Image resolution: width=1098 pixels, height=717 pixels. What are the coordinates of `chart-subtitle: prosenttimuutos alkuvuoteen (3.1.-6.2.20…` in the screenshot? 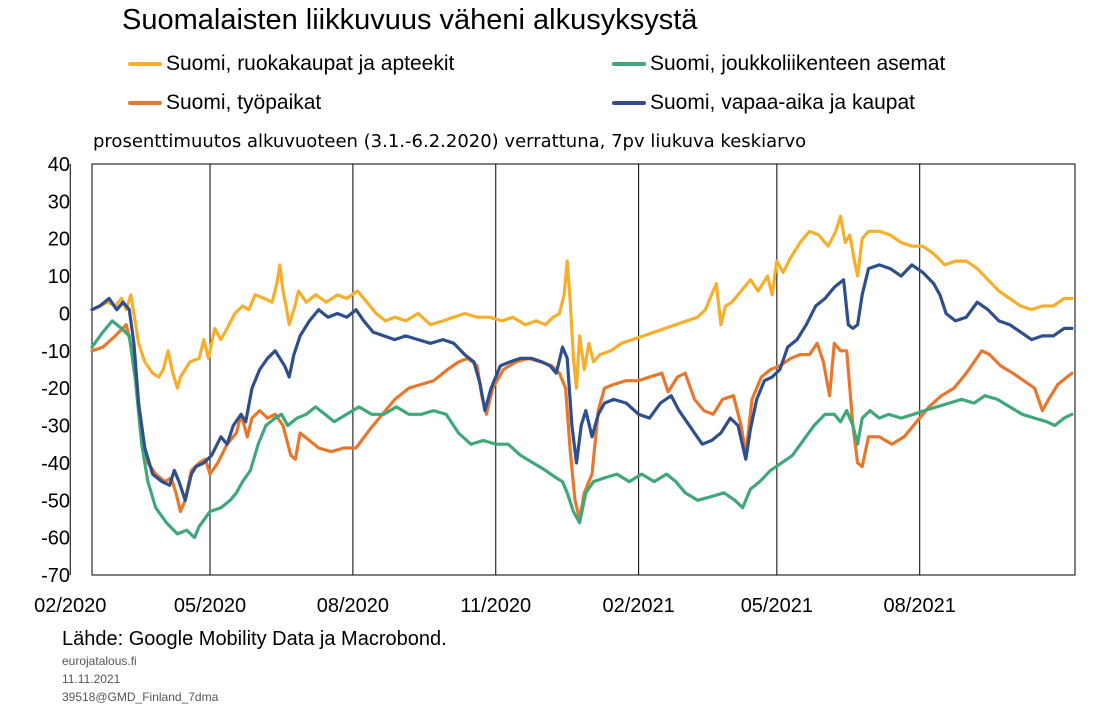 It's located at (450, 141).